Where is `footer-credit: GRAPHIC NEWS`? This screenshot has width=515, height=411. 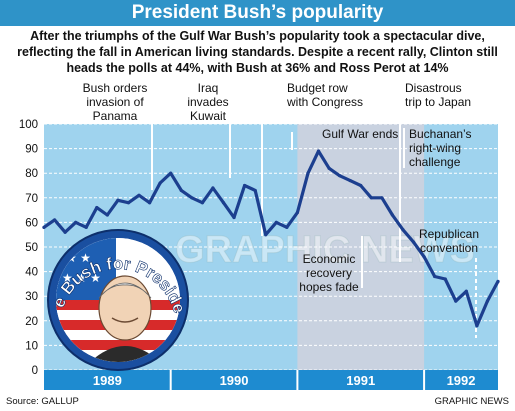
footer-credit: GRAPHIC NEWS is located at coordinates (471, 401).